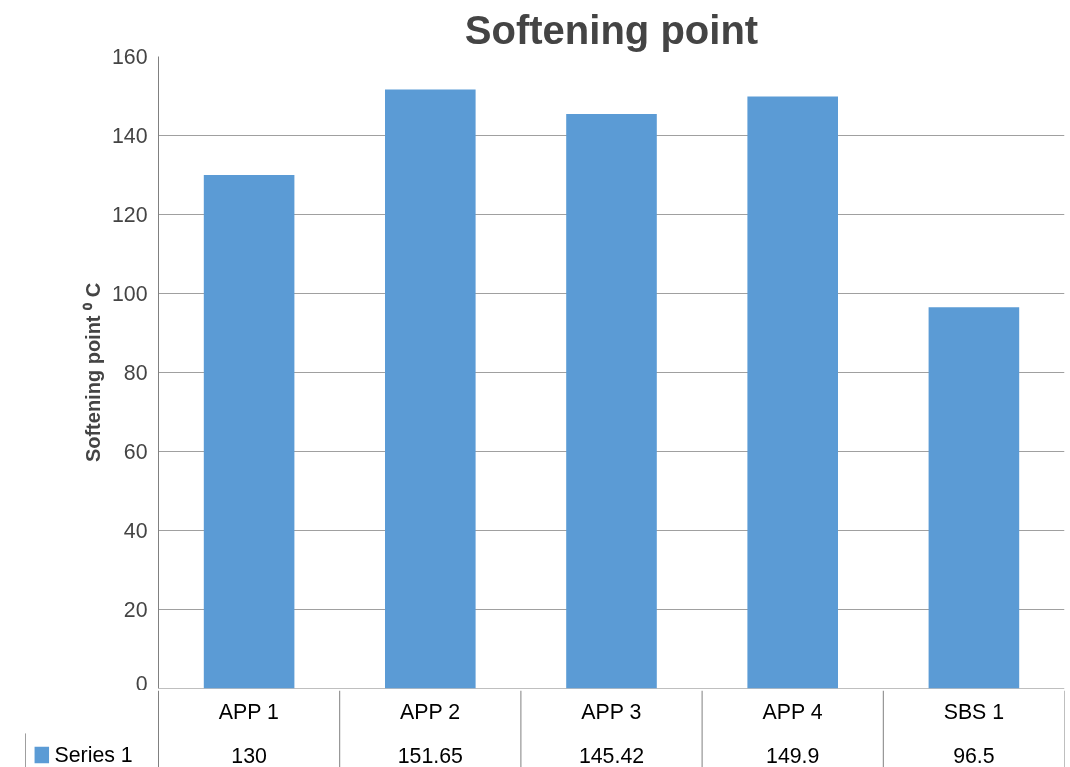 The height and width of the screenshot is (767, 1070). What do you see at coordinates (129, 215) in the screenshot?
I see `y-tick-label: 120` at bounding box center [129, 215].